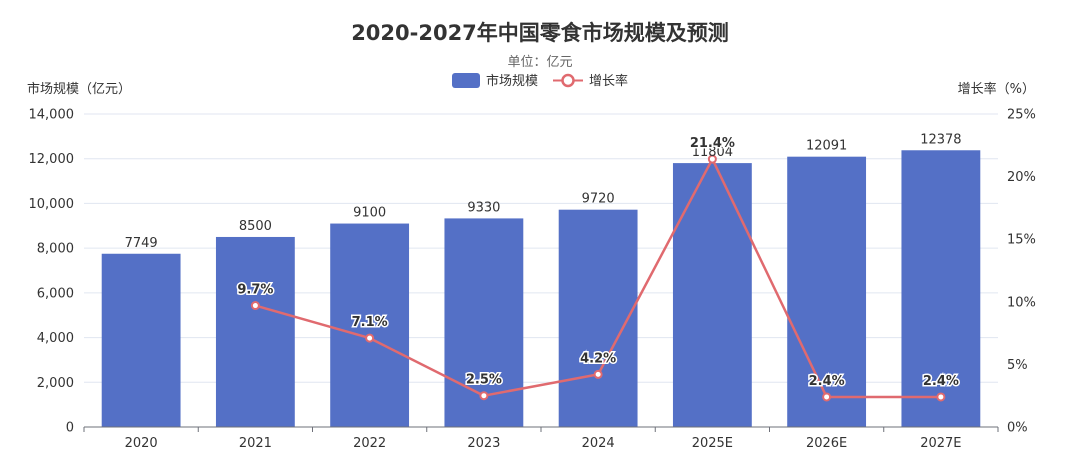  Describe the element at coordinates (79, 89) in the screenshot. I see `y-axis-left-title: 市场规模（亿元）` at that location.